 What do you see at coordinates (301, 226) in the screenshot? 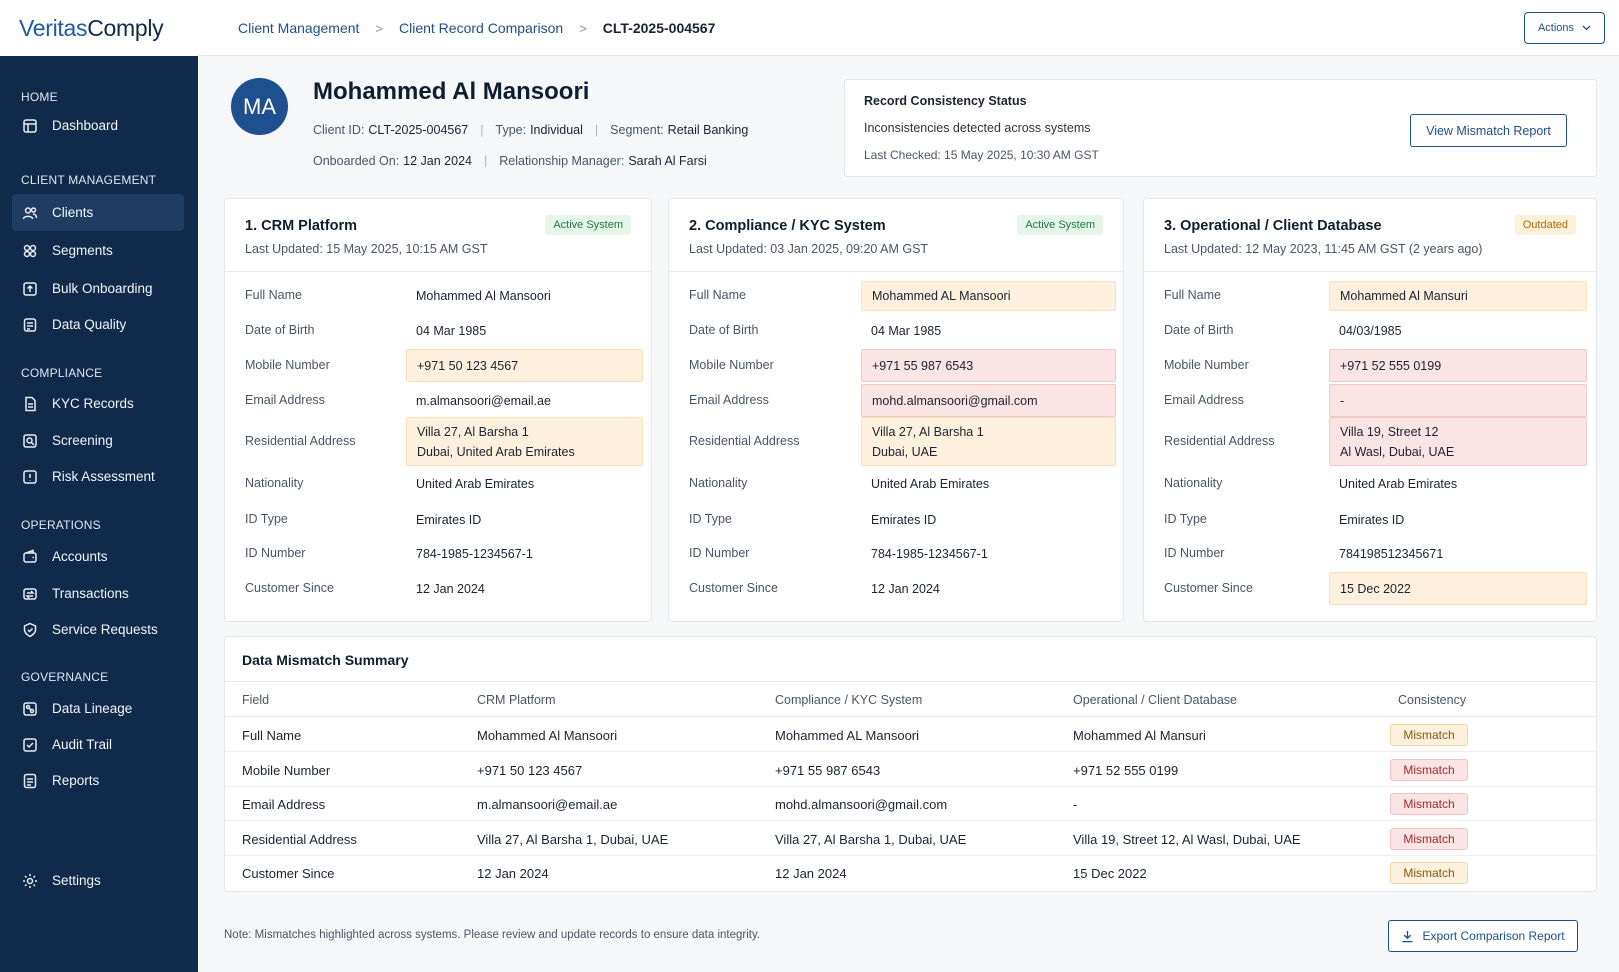
I see `system-title: 1. CRM Platform` at bounding box center [301, 226].